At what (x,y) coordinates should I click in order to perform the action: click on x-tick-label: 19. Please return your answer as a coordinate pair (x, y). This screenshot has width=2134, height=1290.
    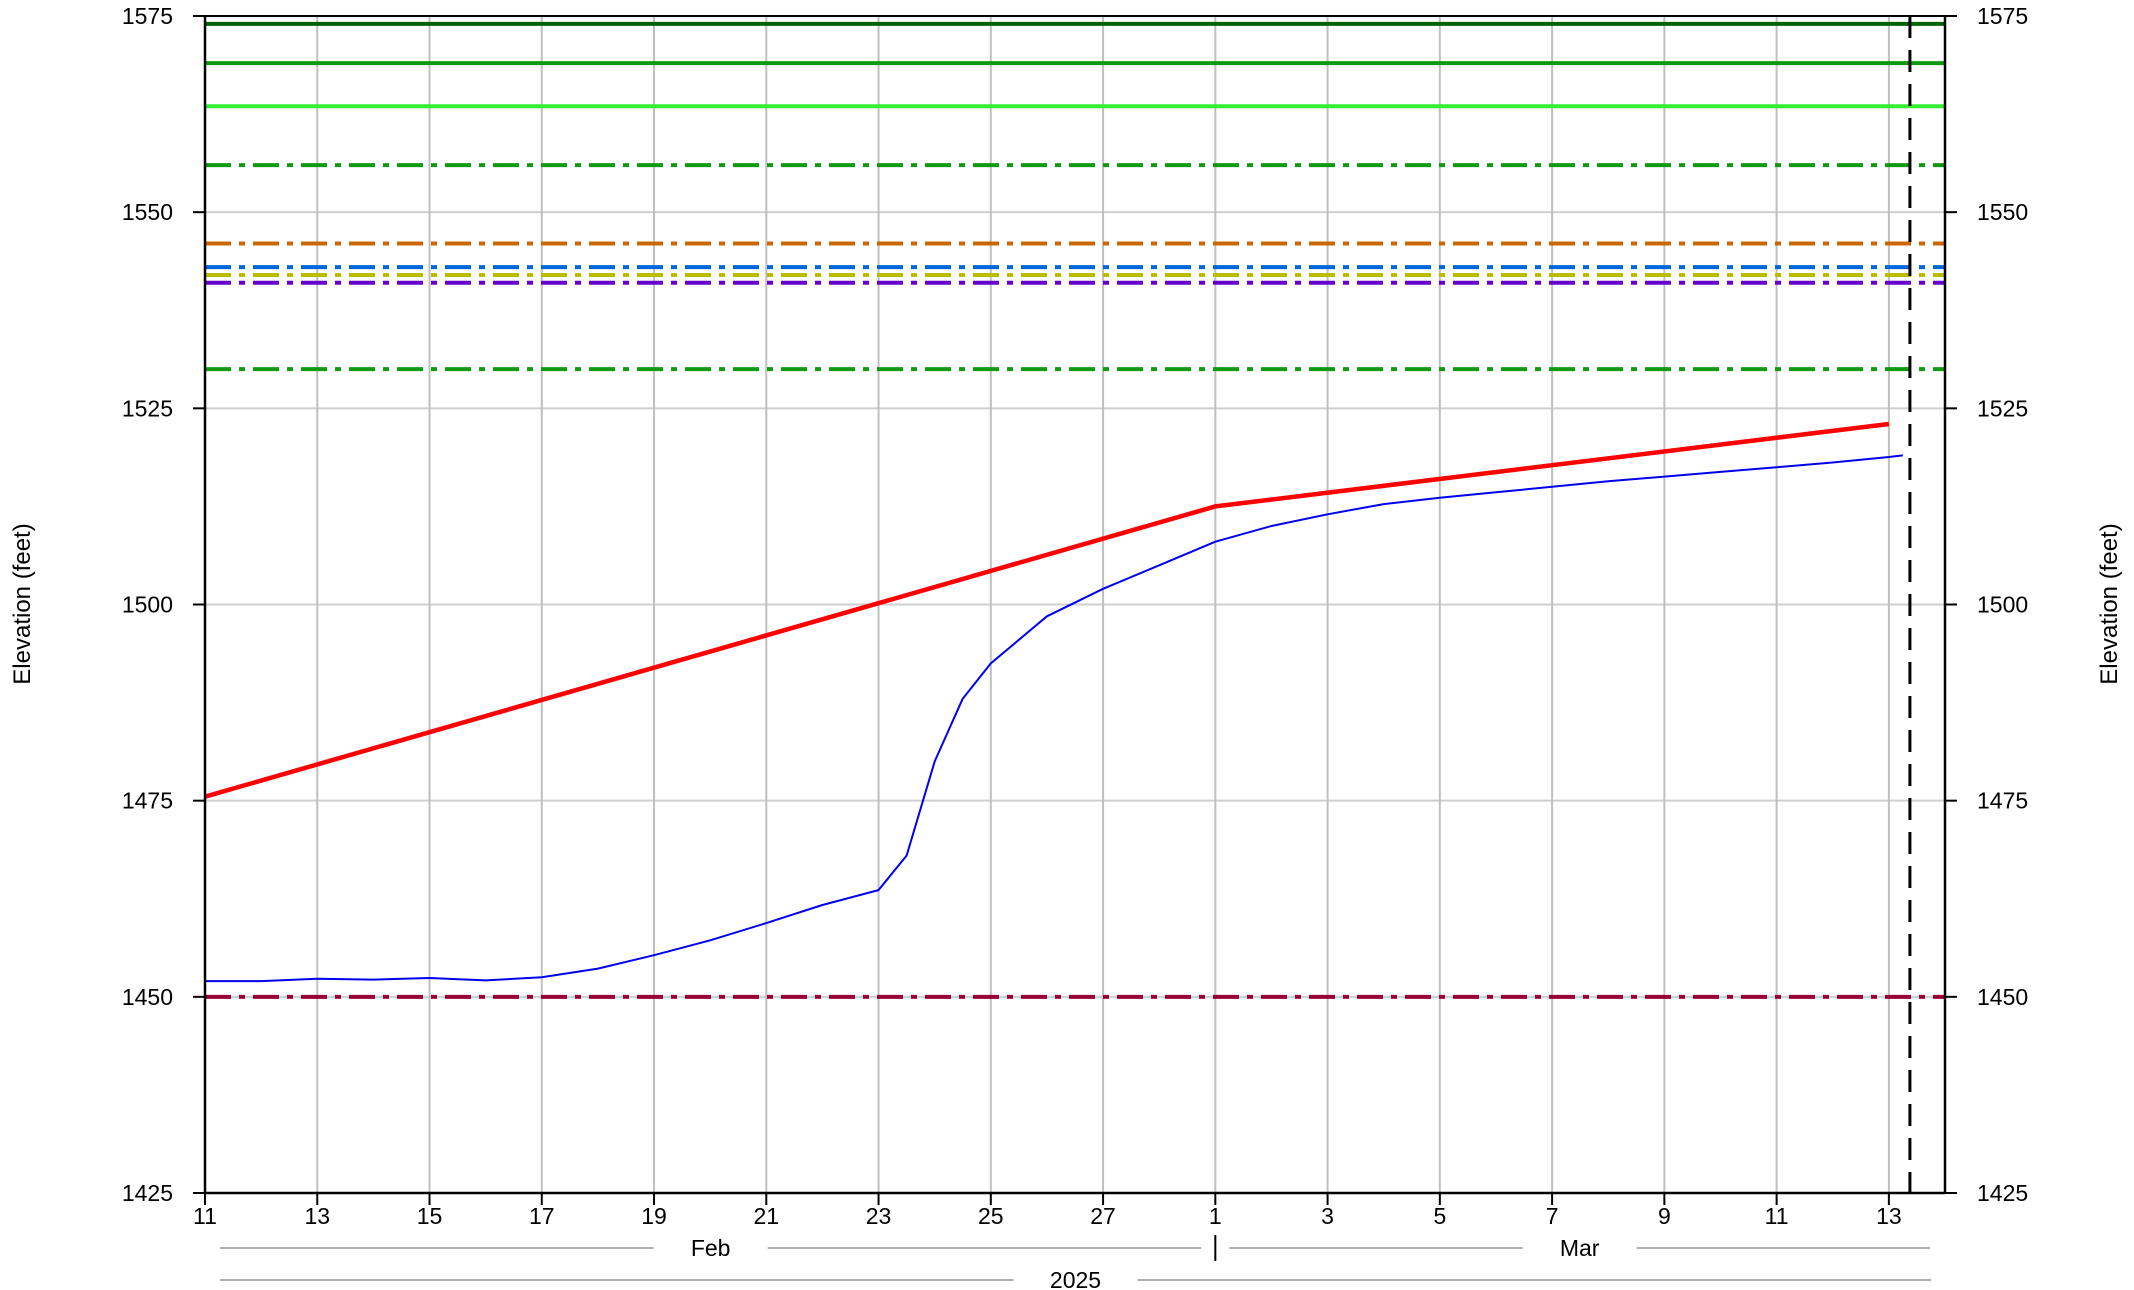
    Looking at the image, I should click on (654, 1216).